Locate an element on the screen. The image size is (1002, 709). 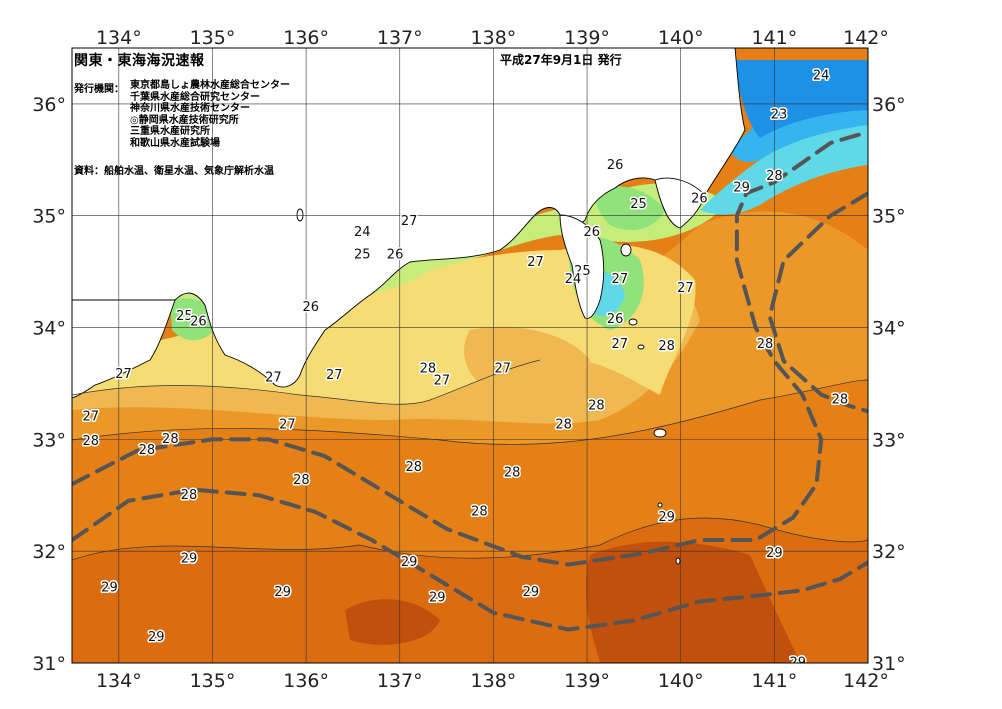
isotherm-27-line is located at coordinates (306, 382).